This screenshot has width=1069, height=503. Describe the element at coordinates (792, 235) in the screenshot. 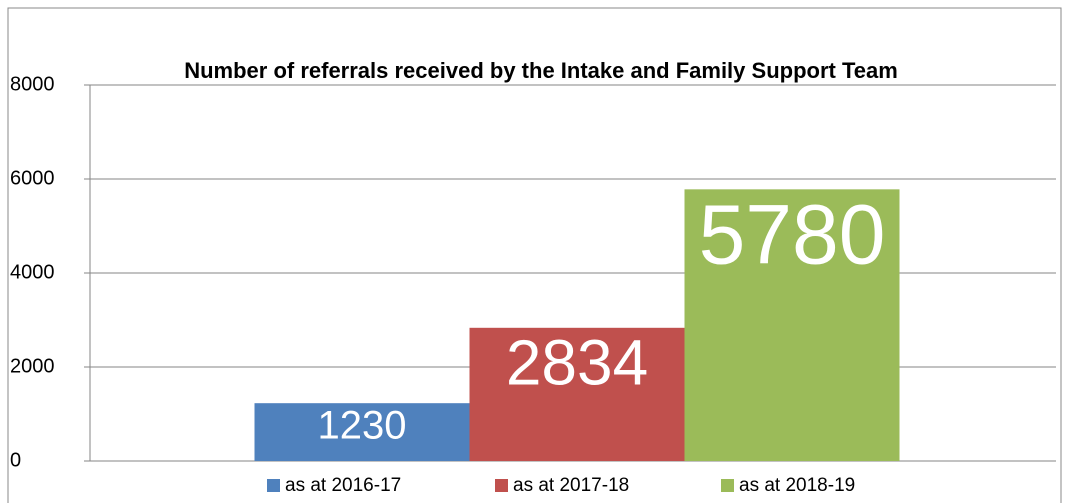

I see `data-label: 5780` at that location.